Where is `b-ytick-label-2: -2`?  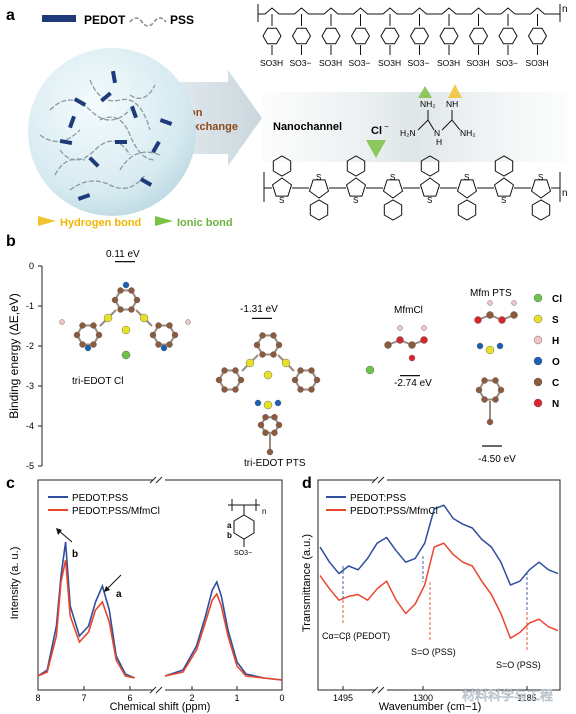 b-ytick-label-2: -2 is located at coordinates (30, 346).